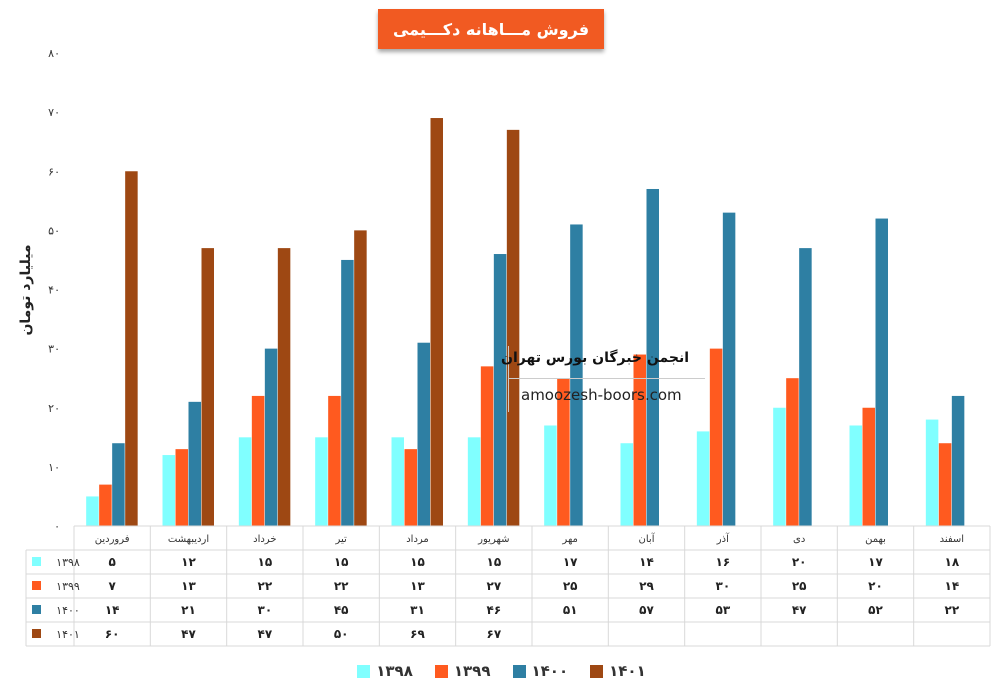  What do you see at coordinates (494, 634) in the screenshot?
I see `data-label: ۶۷` at bounding box center [494, 634].